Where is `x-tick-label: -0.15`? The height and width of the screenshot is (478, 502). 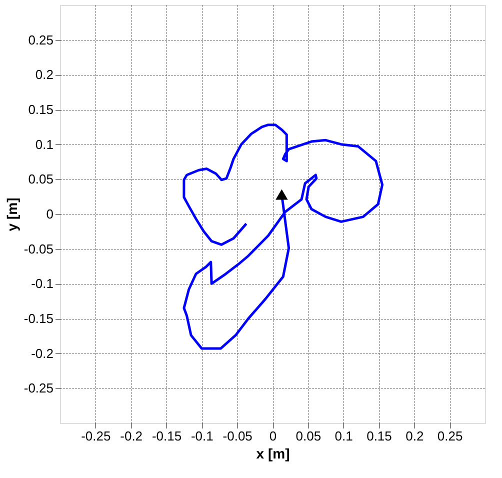 x-tick-label: -0.15 is located at coordinates (167, 436).